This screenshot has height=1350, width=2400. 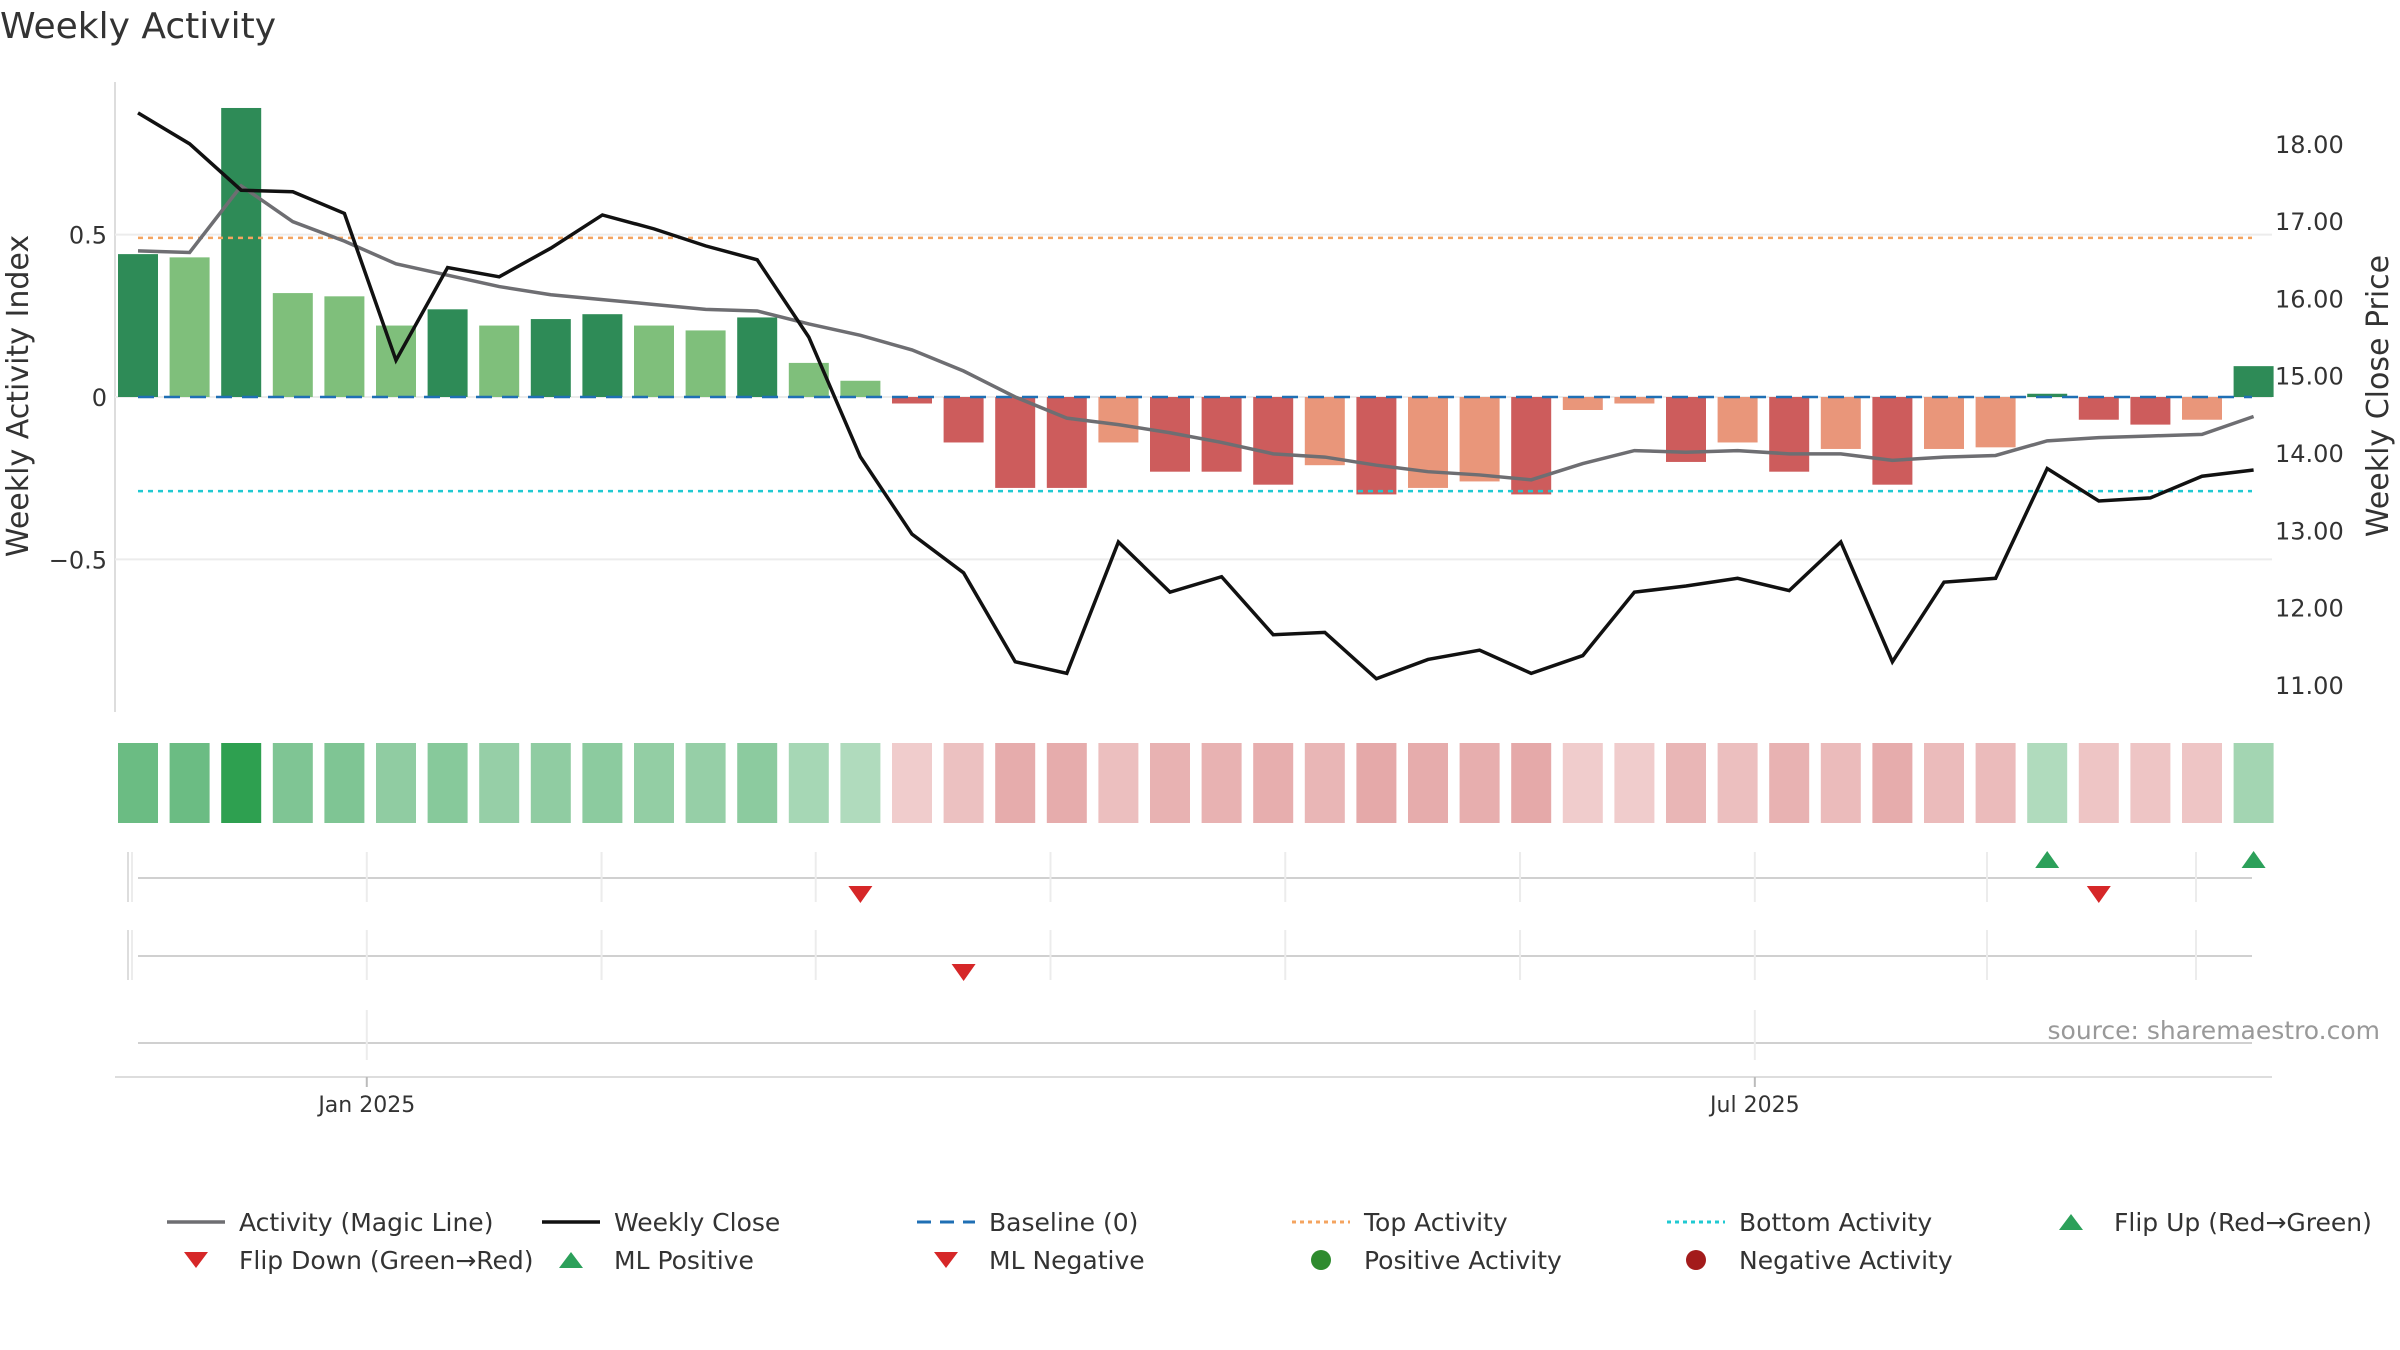 I want to click on legend-label: Baseline (0), so click(x=1064, y=1222).